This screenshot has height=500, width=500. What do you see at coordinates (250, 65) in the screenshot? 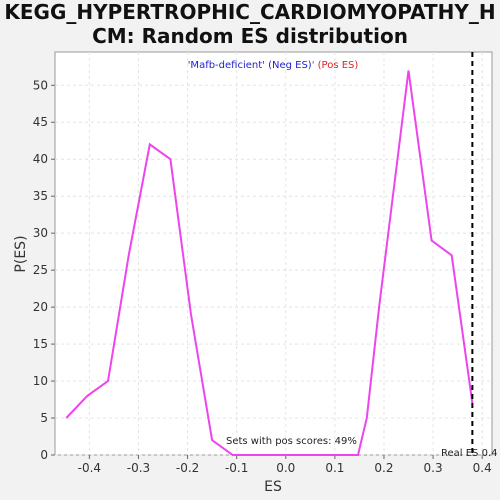
I see `legend-neg-label: 'Mafb-deficient' (Neg ES)` at bounding box center [250, 65].